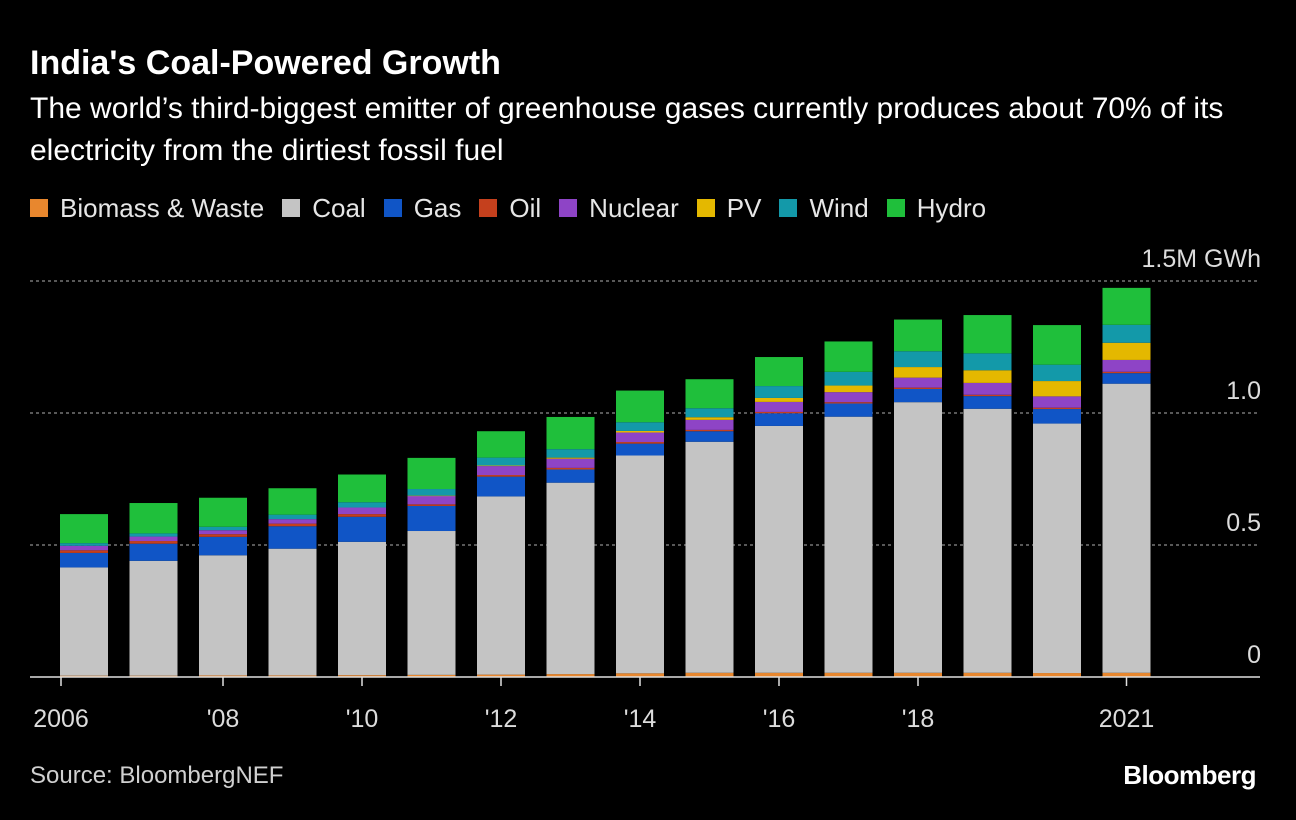 The height and width of the screenshot is (820, 1296). I want to click on x-tick-label: 2006, so click(61, 719).